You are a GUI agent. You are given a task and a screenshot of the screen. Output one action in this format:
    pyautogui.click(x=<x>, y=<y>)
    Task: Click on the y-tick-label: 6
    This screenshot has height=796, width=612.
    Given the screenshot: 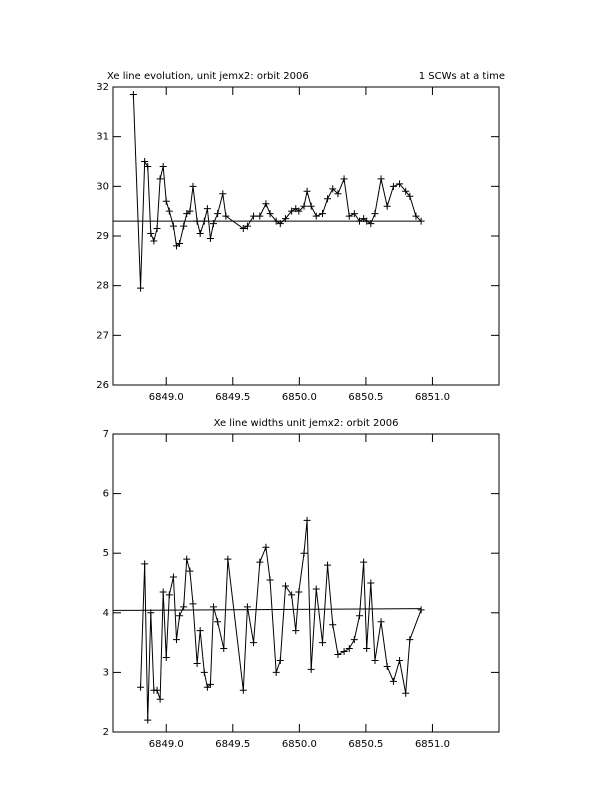 What is the action you would take?
    pyautogui.click(x=106, y=494)
    